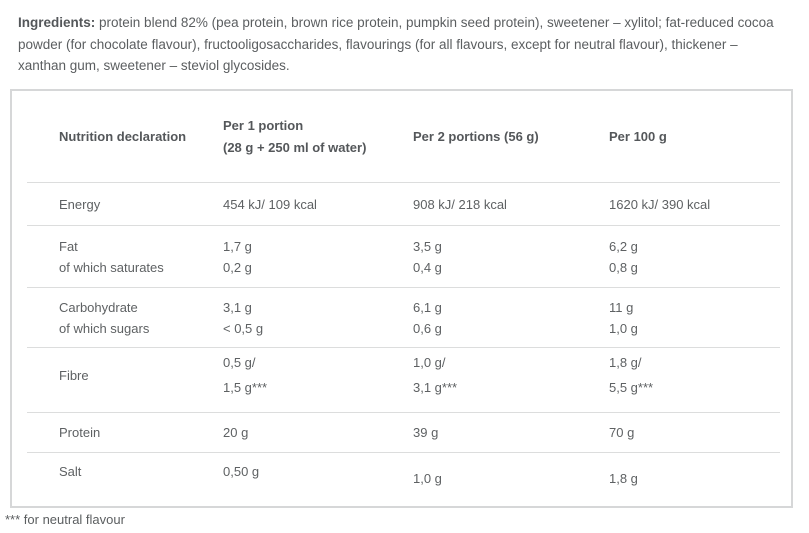 This screenshot has height=533, width=809. Describe the element at coordinates (429, 362) in the screenshot. I see `cell-line: 1,0 g/` at that location.